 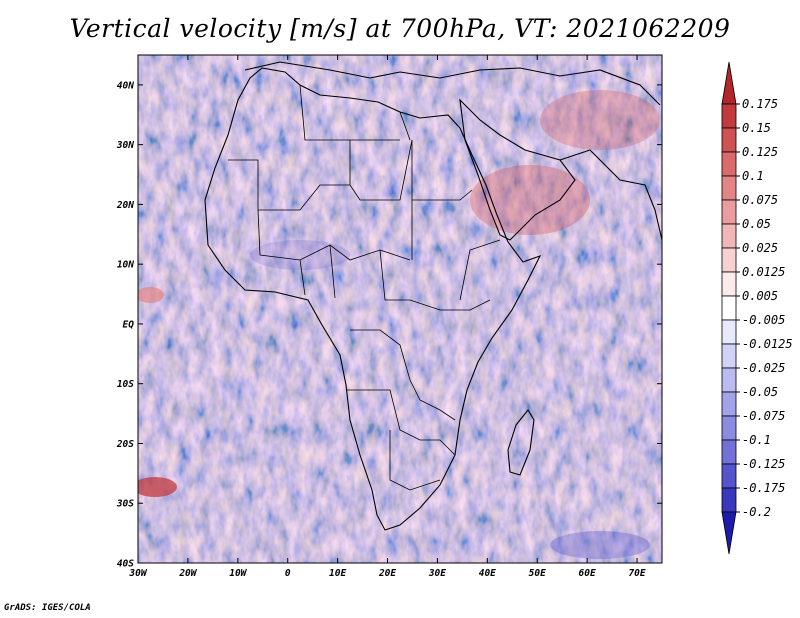 I want to click on colorbar-label: 0.0125, so click(x=763, y=272).